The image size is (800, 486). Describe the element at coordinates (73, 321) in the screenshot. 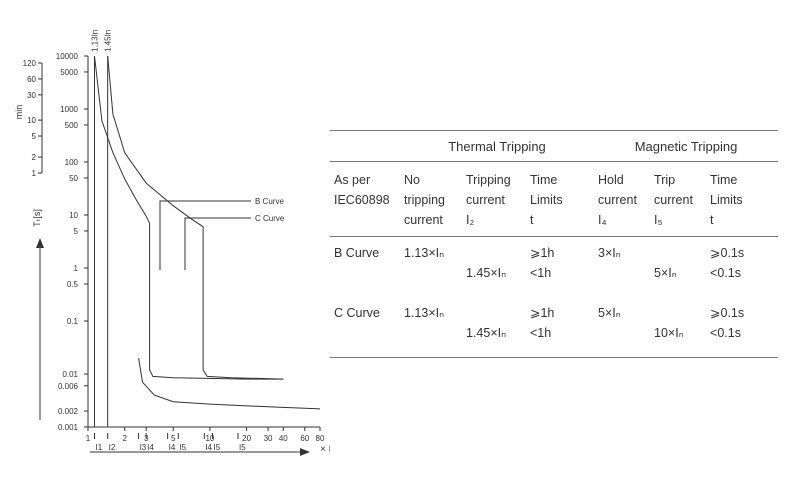

I see `y-tick-label: 0.1` at that location.